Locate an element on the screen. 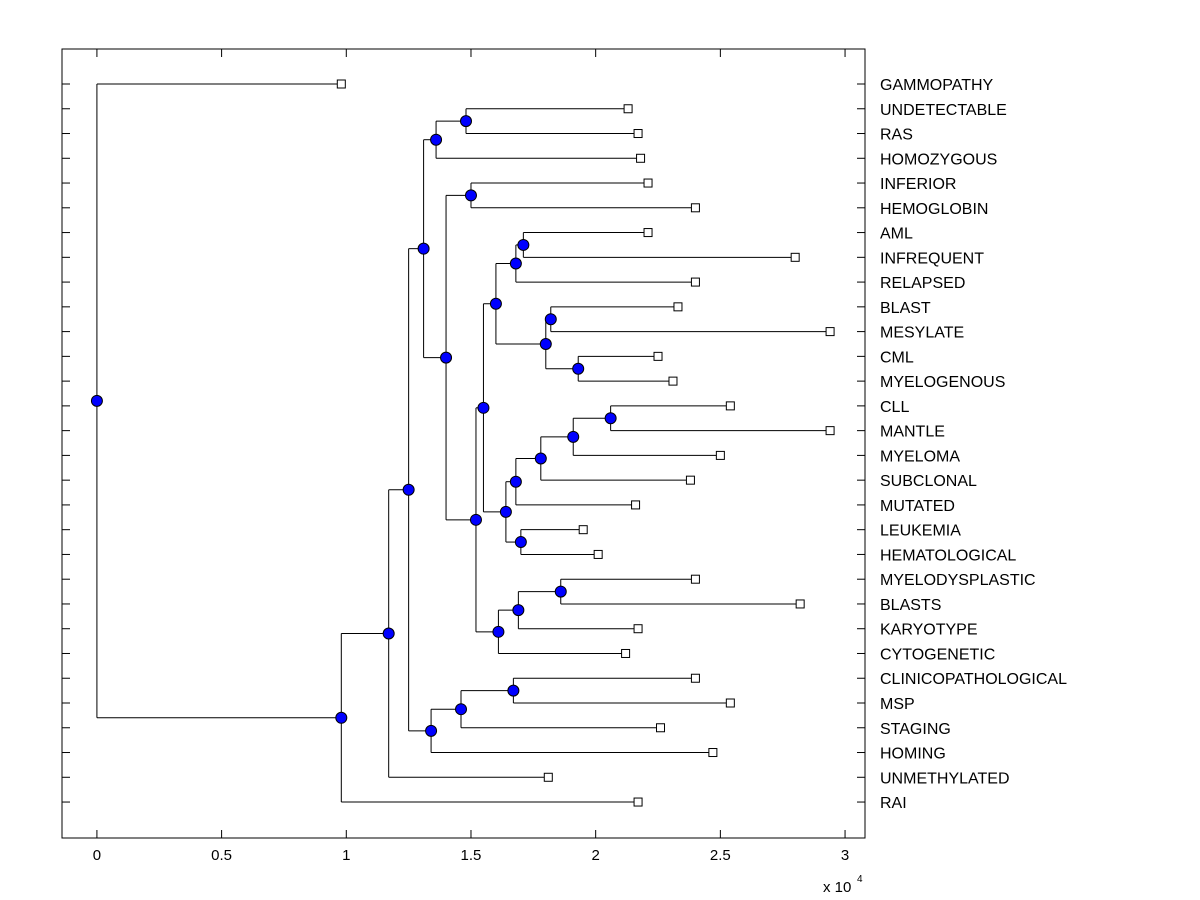 The height and width of the screenshot is (900, 1200). leaf-label: LEUKEMIA is located at coordinates (920, 531).